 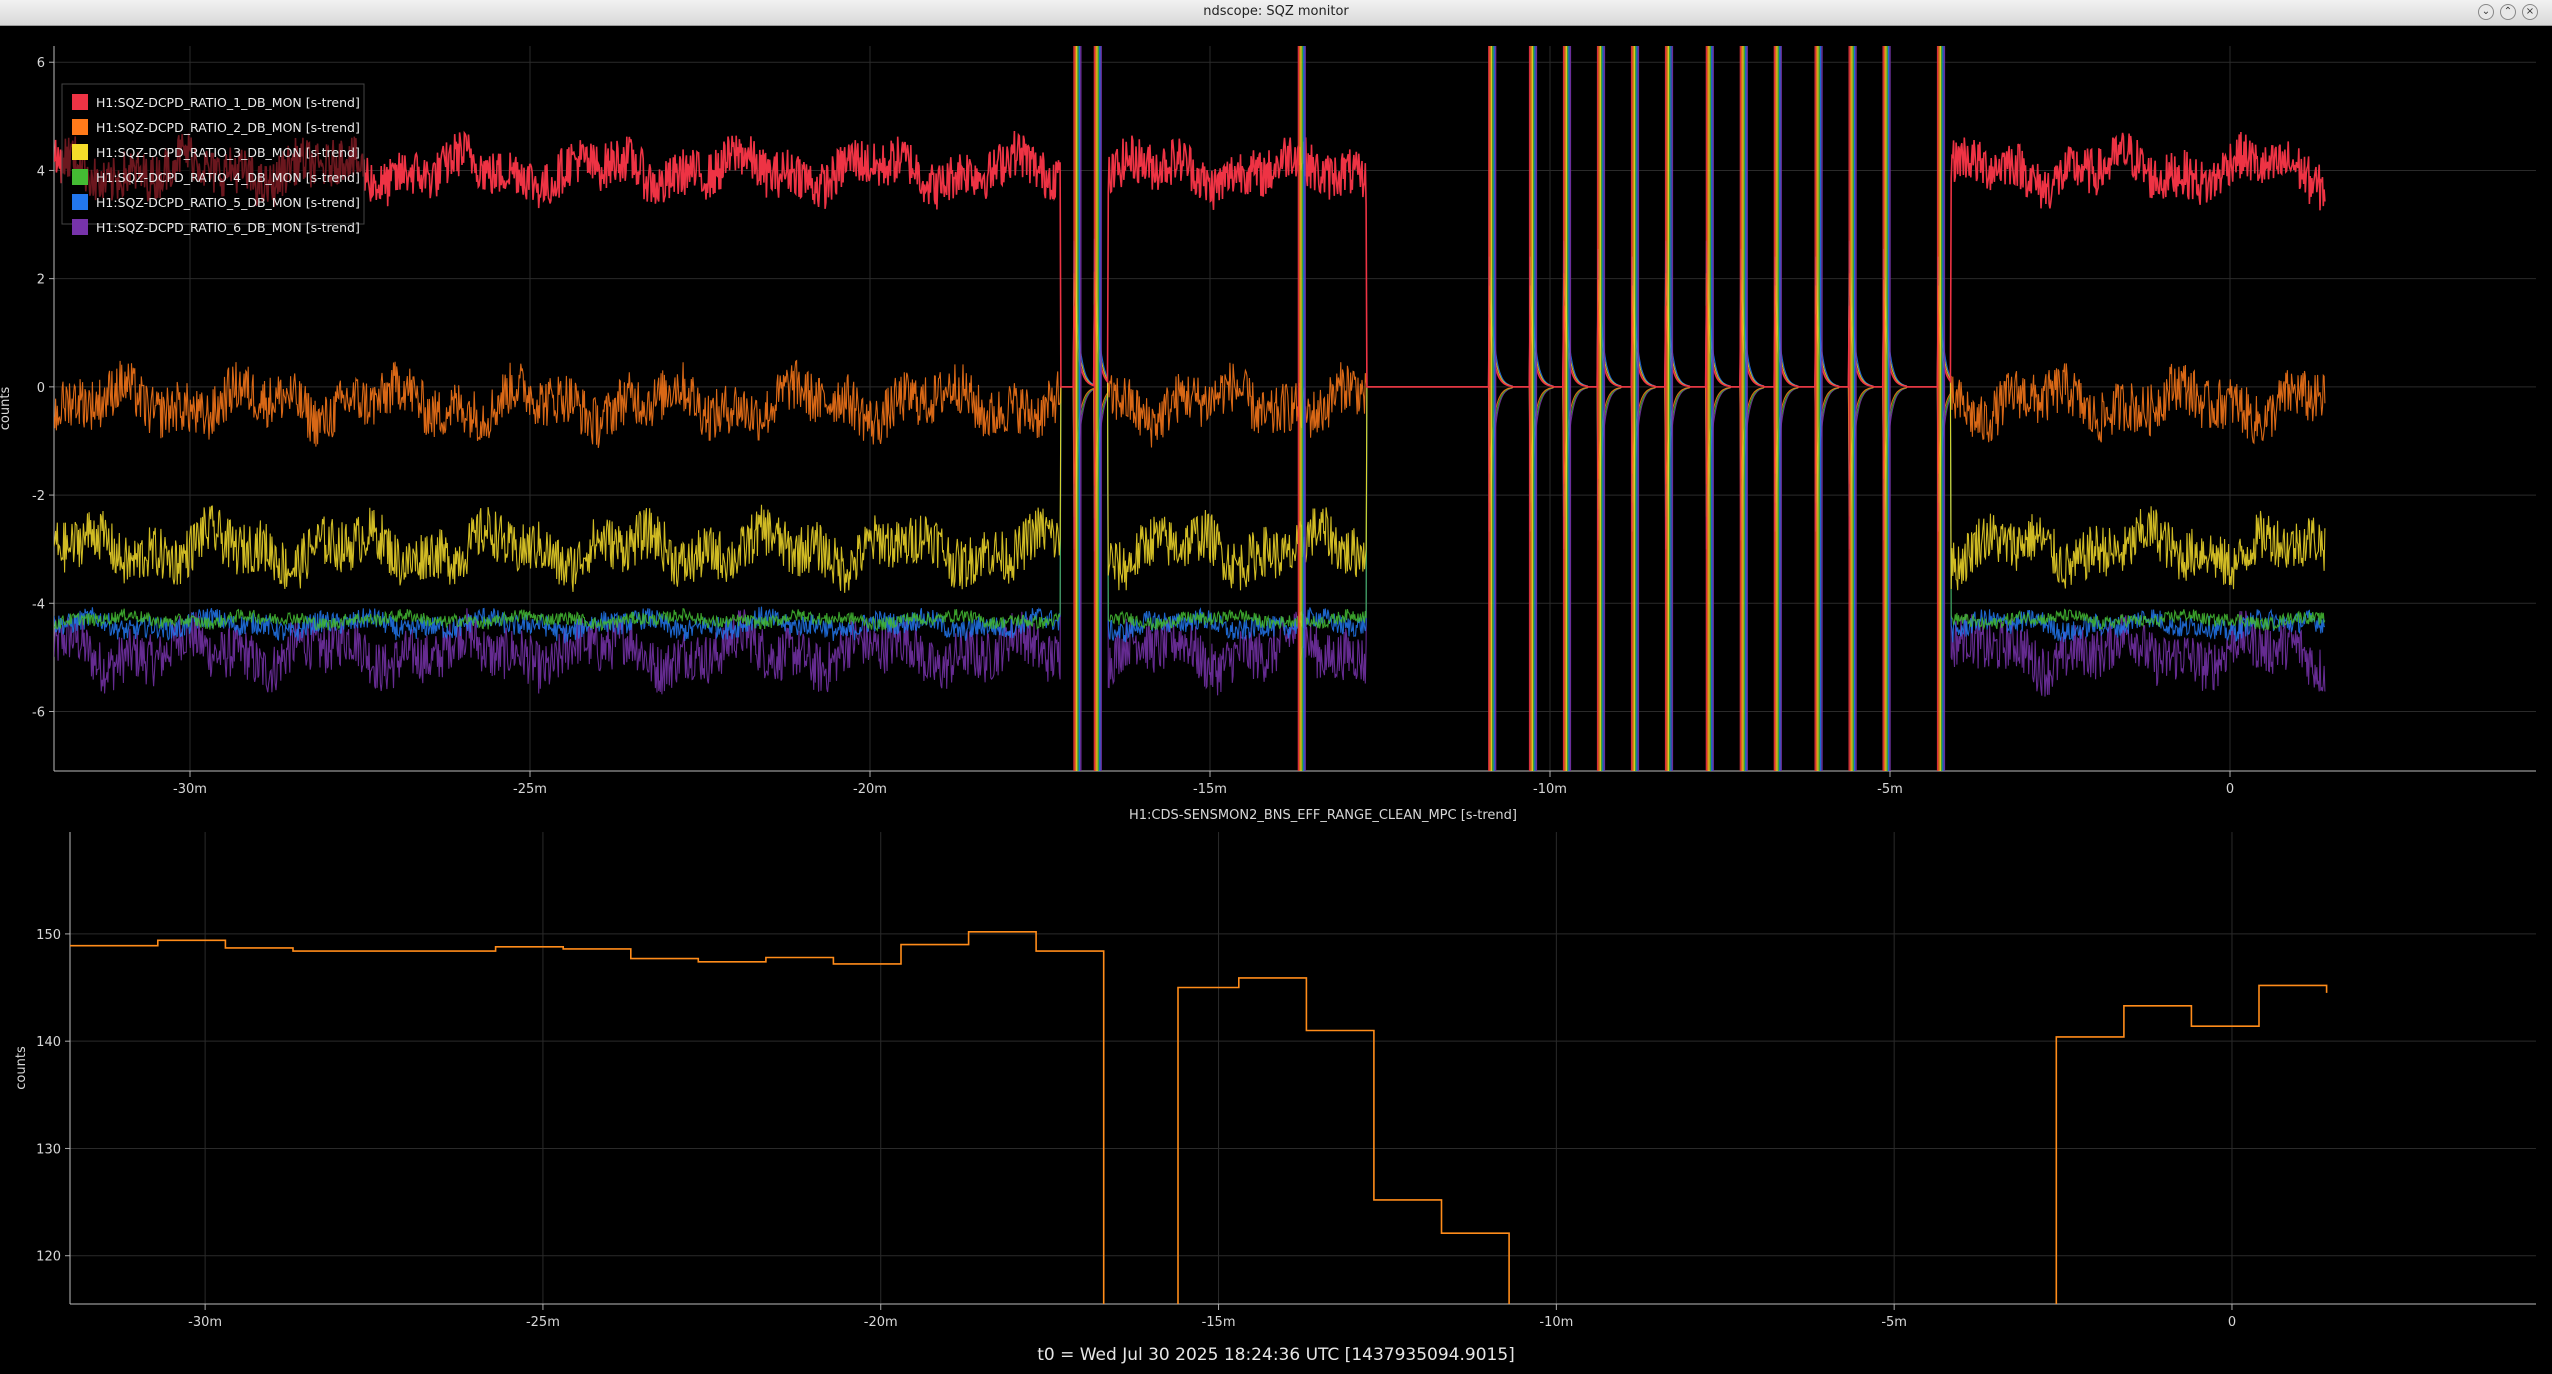 What do you see at coordinates (41, 280) in the screenshot?
I see `y-tick-label: 2` at bounding box center [41, 280].